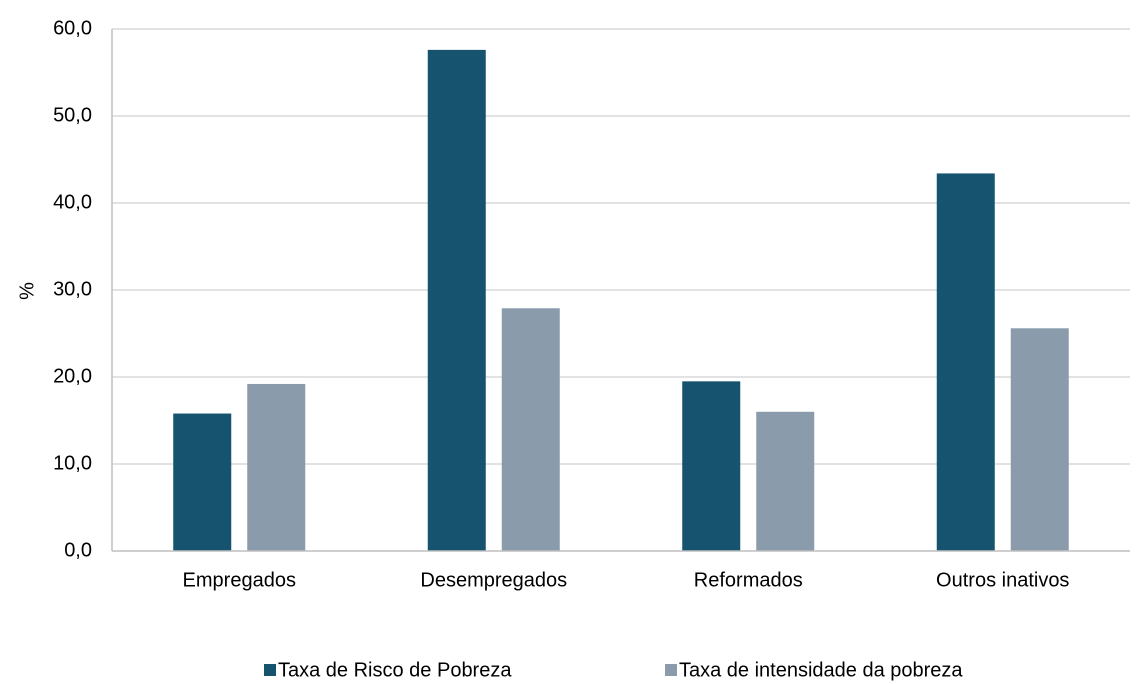 The image size is (1138, 684). I want to click on y-tick-label: 30,0, so click(72, 289).